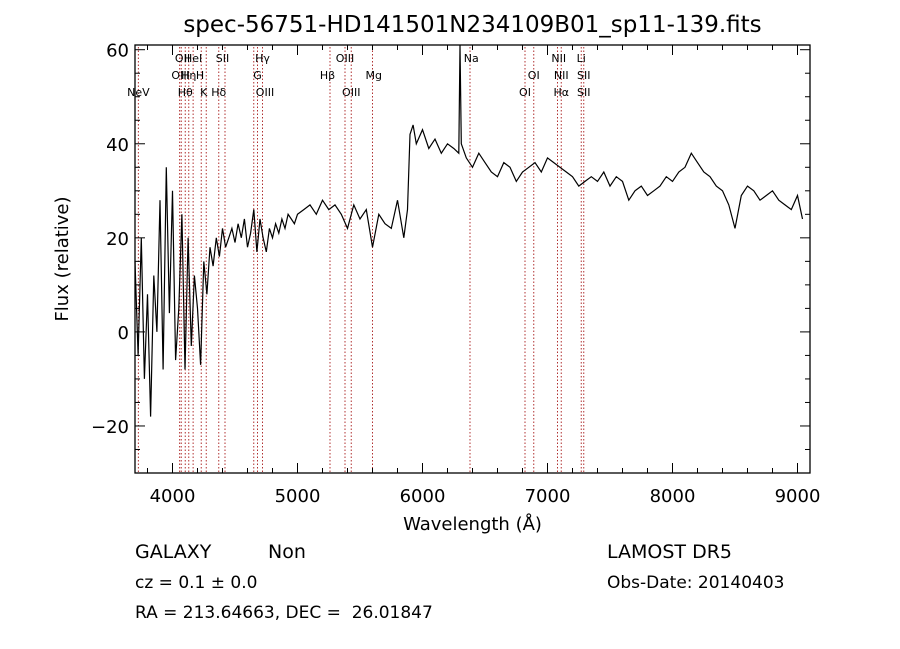 Image resolution: width=900 pixels, height=649 pixels. I want to click on marker-label: OII, so click(182, 58).